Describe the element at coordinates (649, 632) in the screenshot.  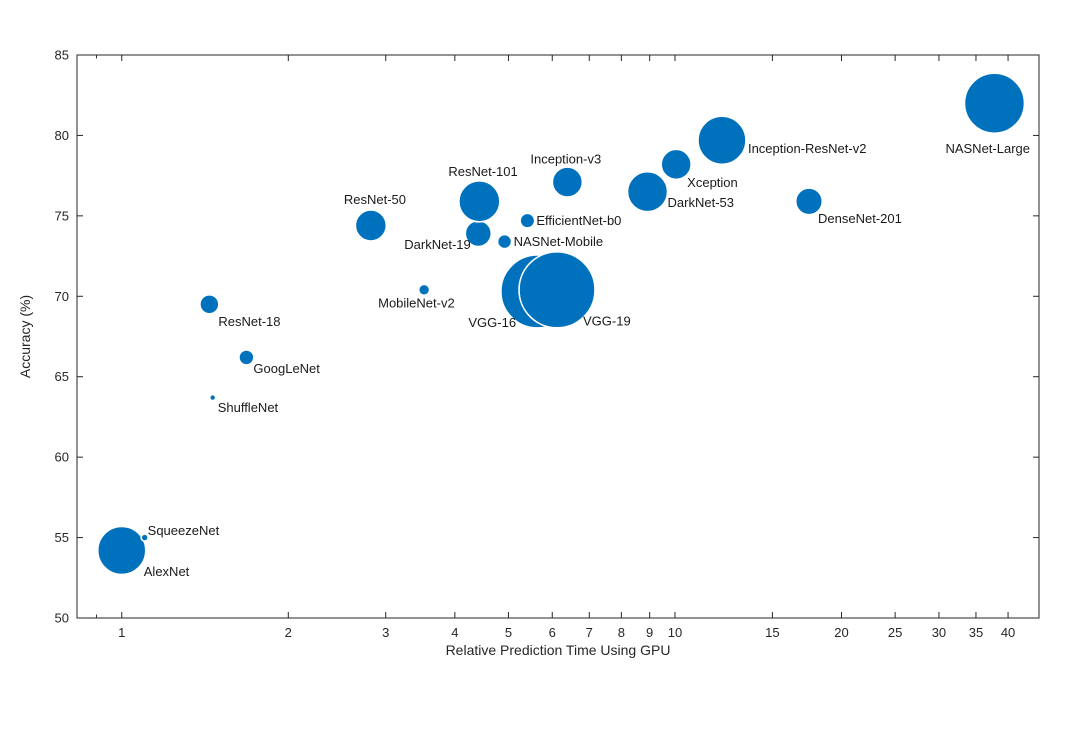
I see `x-tick-label: 9` at that location.